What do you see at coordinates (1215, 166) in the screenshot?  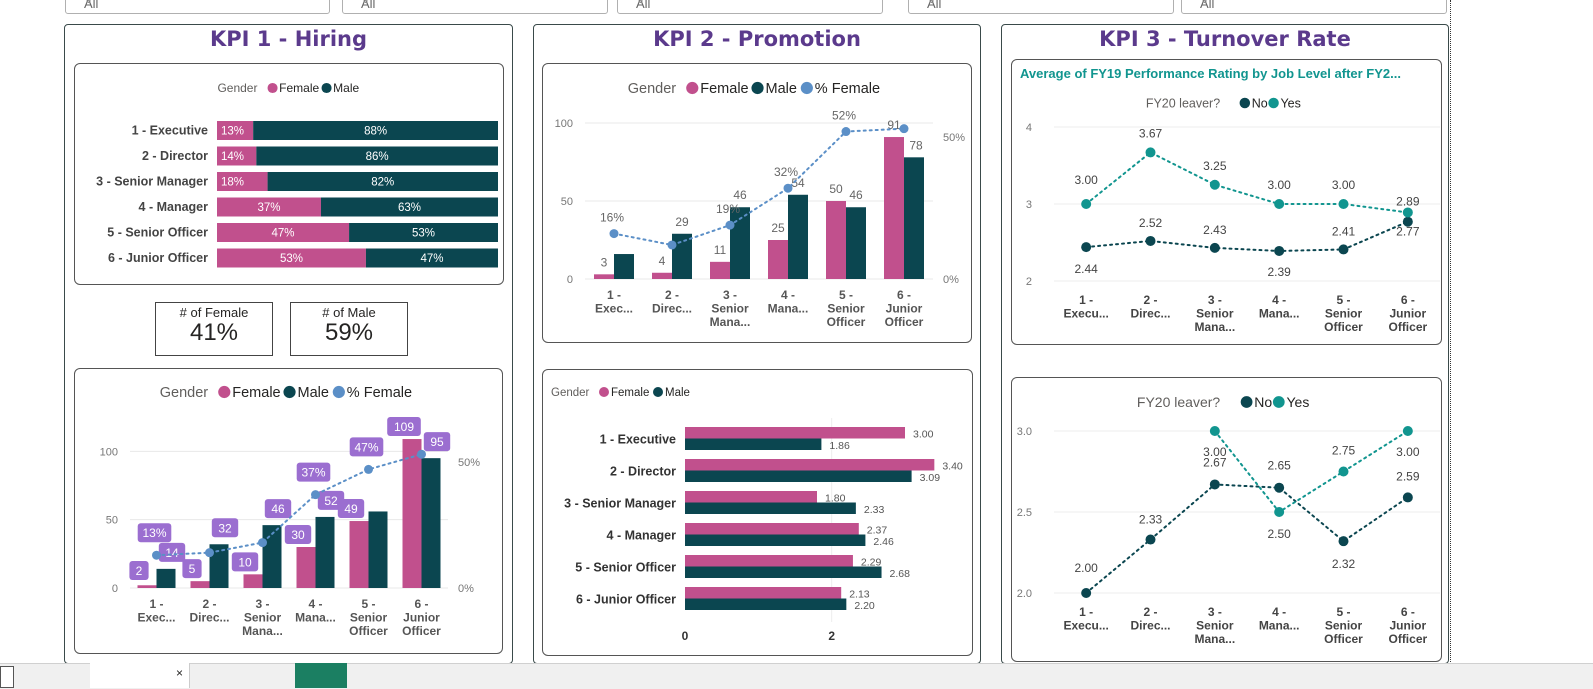 I see `yes-data-label: 3.25` at bounding box center [1215, 166].